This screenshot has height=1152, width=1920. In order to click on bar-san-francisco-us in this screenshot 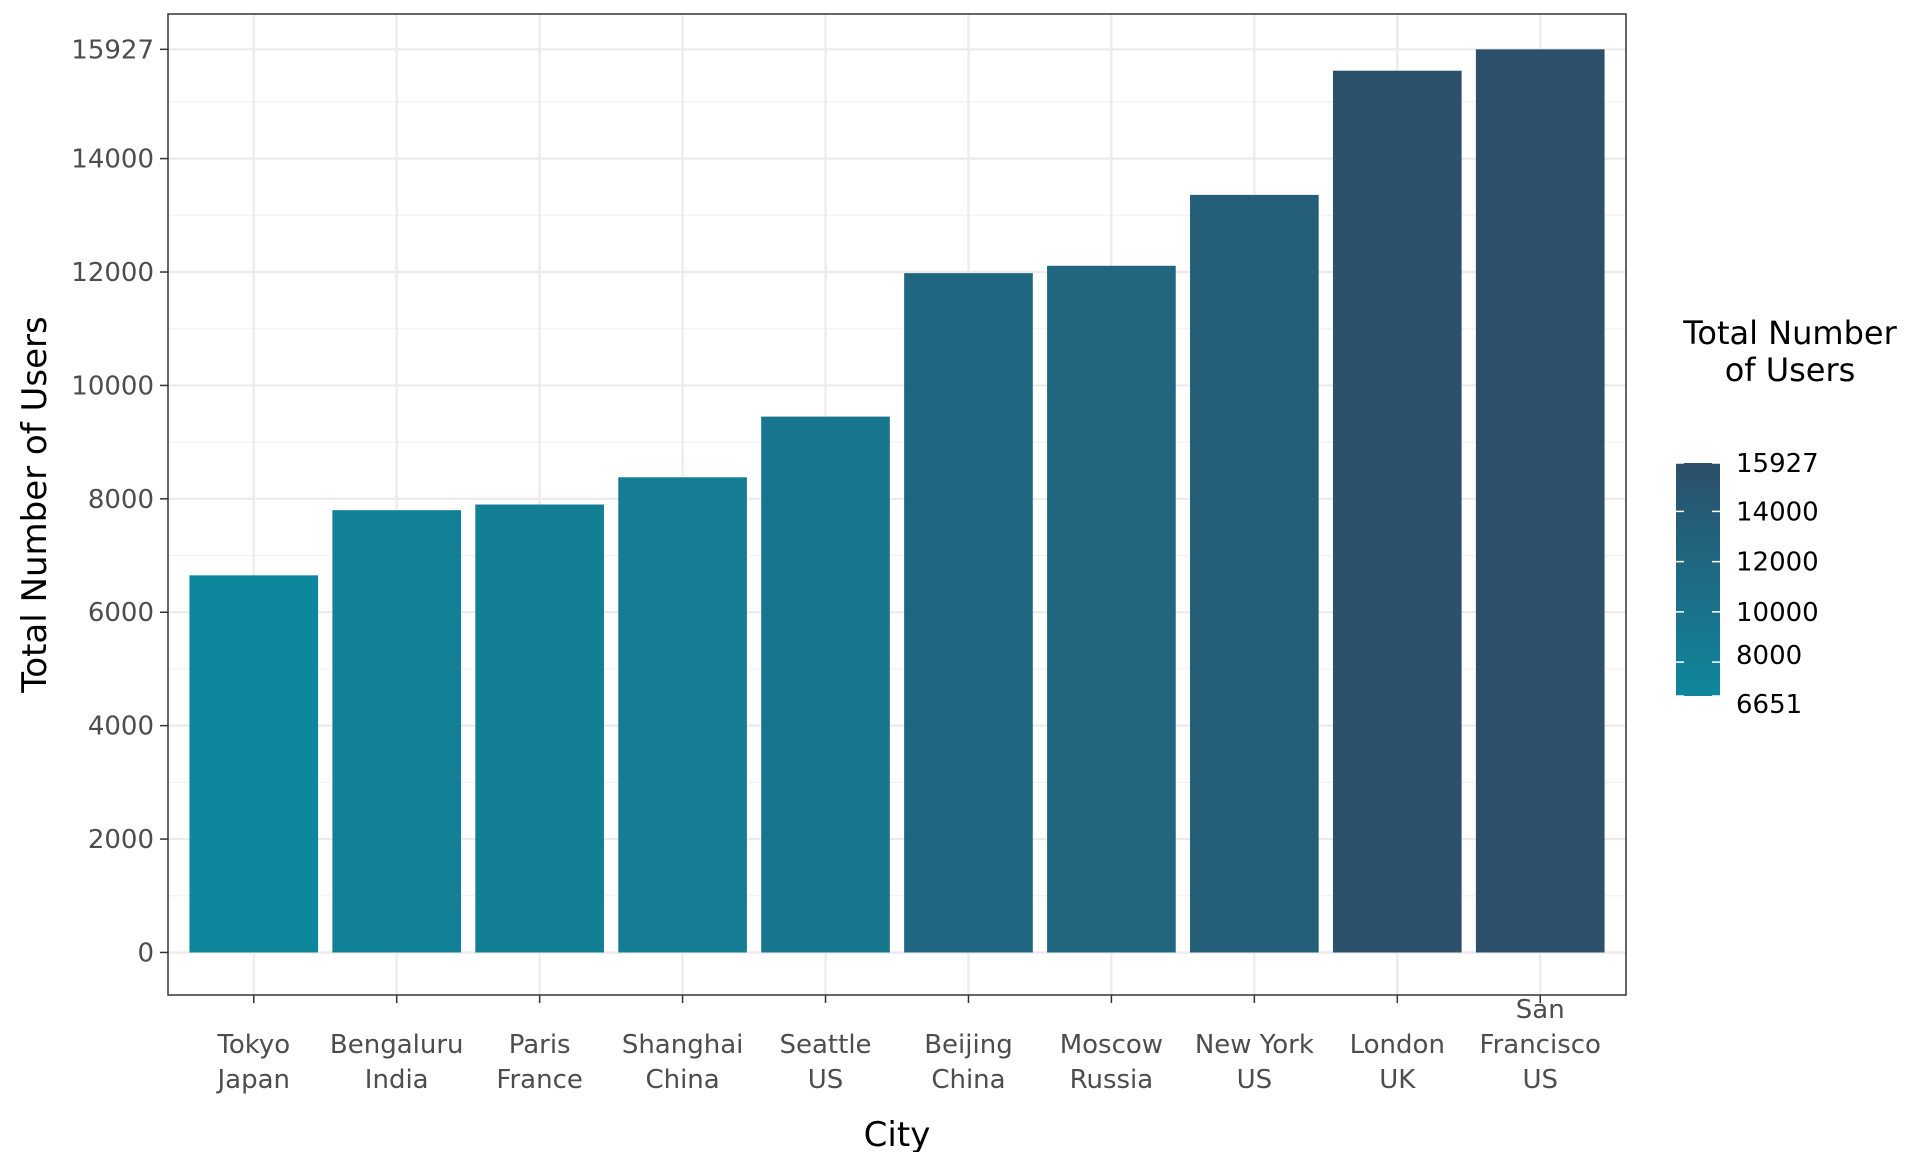, I will do `click(1540, 501)`.